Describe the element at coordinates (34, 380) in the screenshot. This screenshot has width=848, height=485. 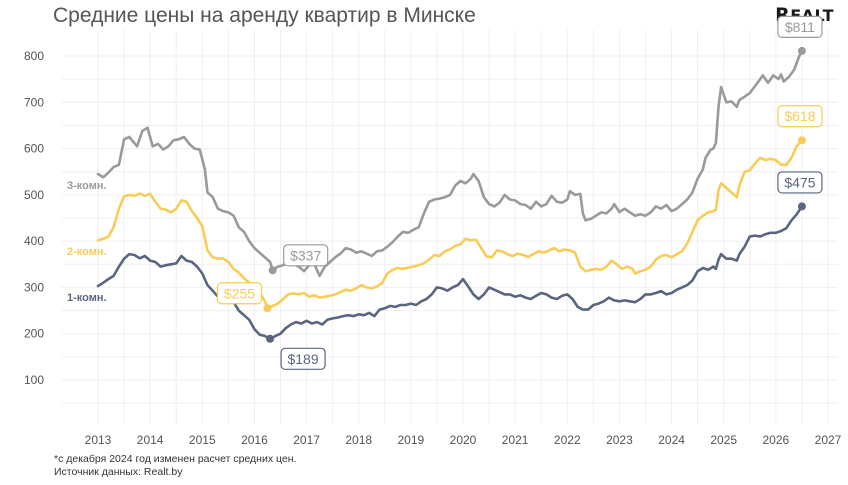
I see `y-tick-label: 100` at that location.